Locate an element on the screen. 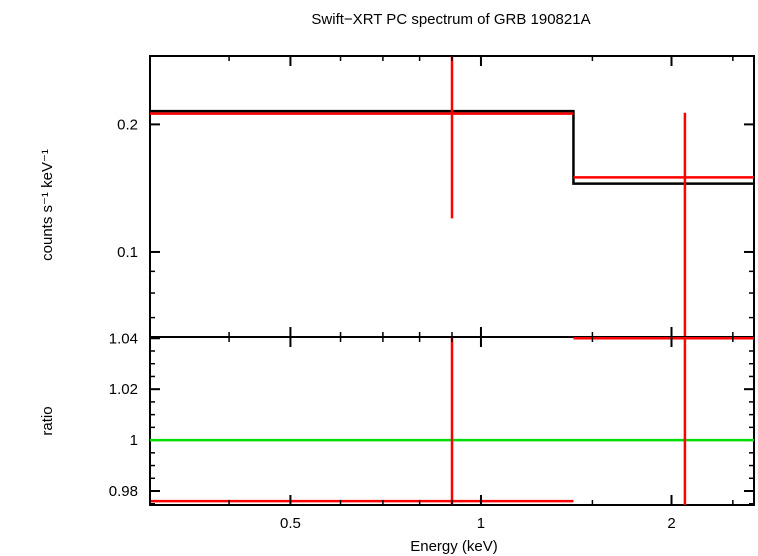  spectrum-data-point is located at coordinates (663, 224).